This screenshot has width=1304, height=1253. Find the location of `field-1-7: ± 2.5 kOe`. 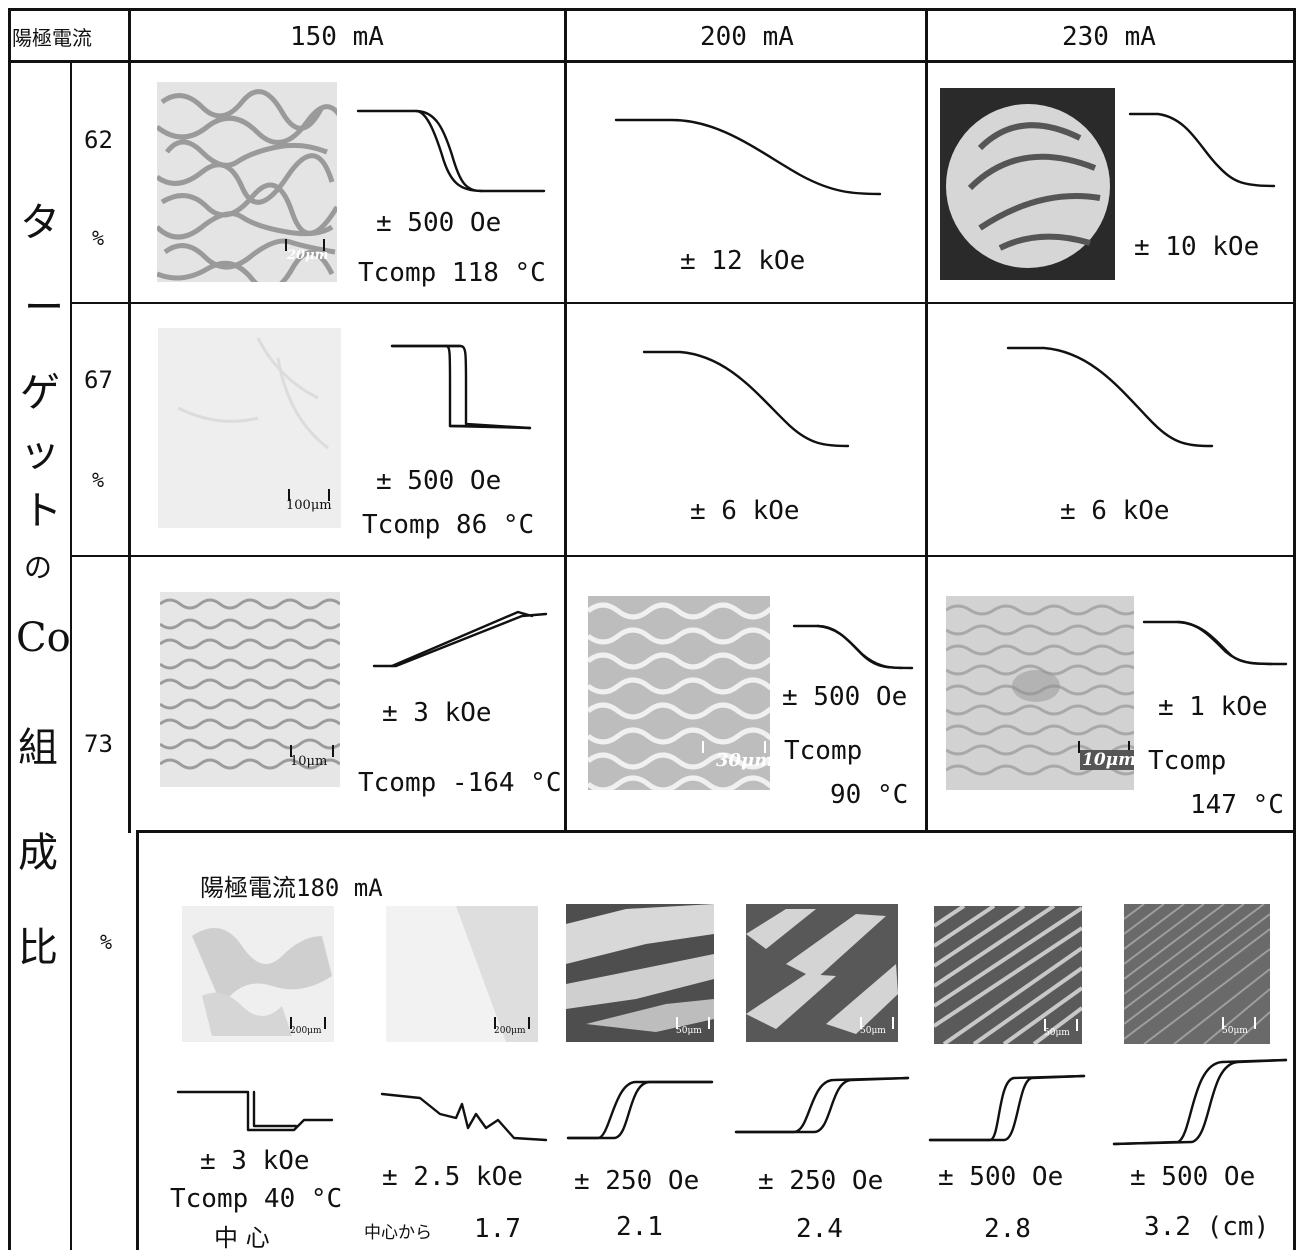

field-1-7: ± 2.5 kOe is located at coordinates (452, 1177).